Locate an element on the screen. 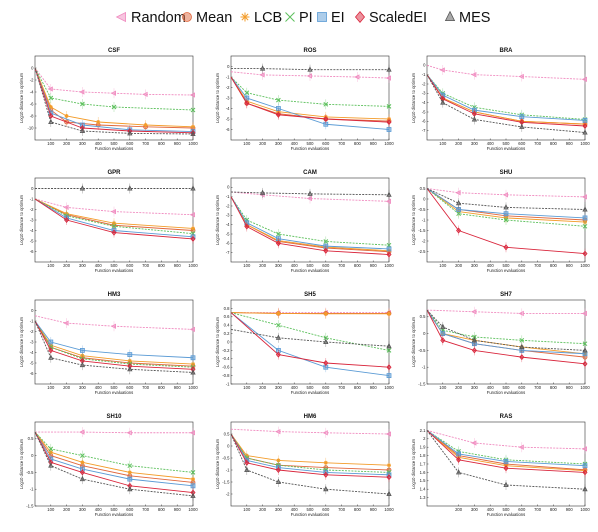  y-tick-label: 0.4 is located at coordinates (227, 325).